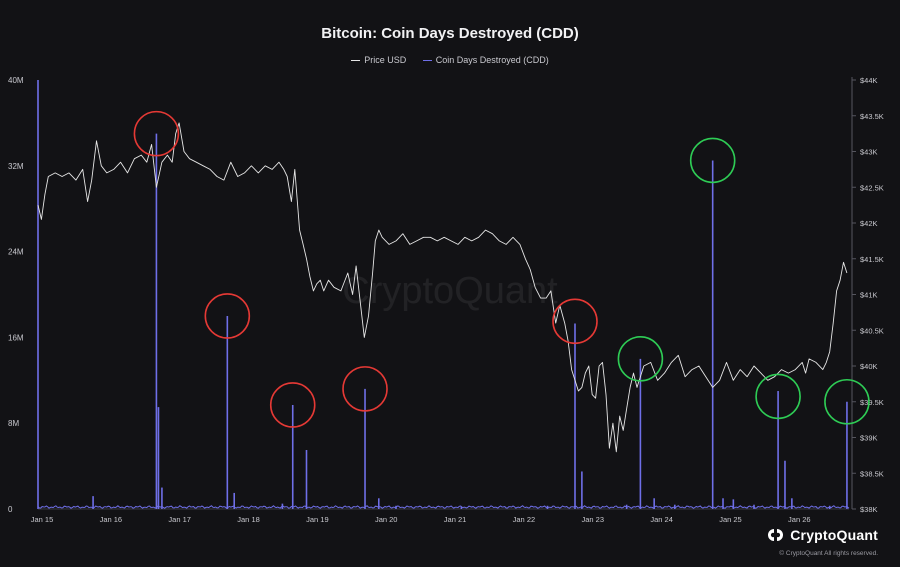 The image size is (900, 567). Describe the element at coordinates (10, 509) in the screenshot. I see `y-left-tick-label: 0` at that location.